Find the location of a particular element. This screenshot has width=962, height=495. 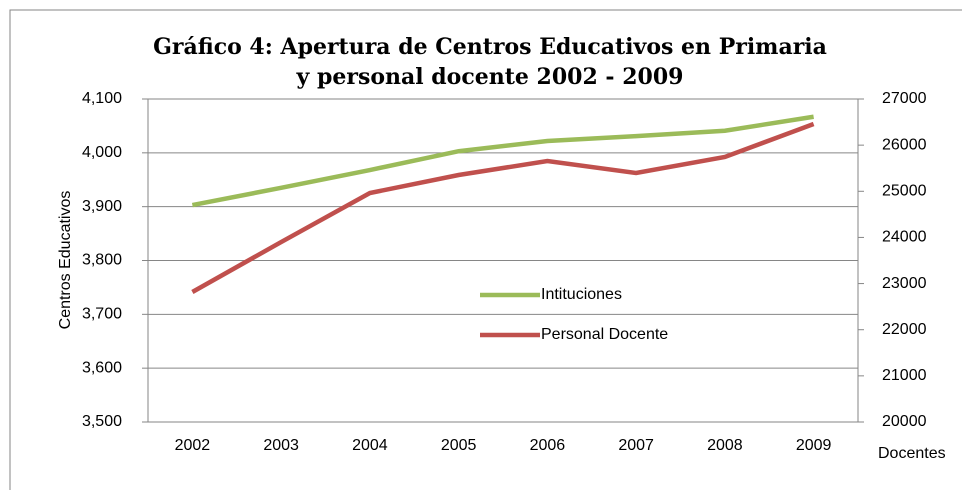

y2-tick-label: 20000 is located at coordinates (904, 421).